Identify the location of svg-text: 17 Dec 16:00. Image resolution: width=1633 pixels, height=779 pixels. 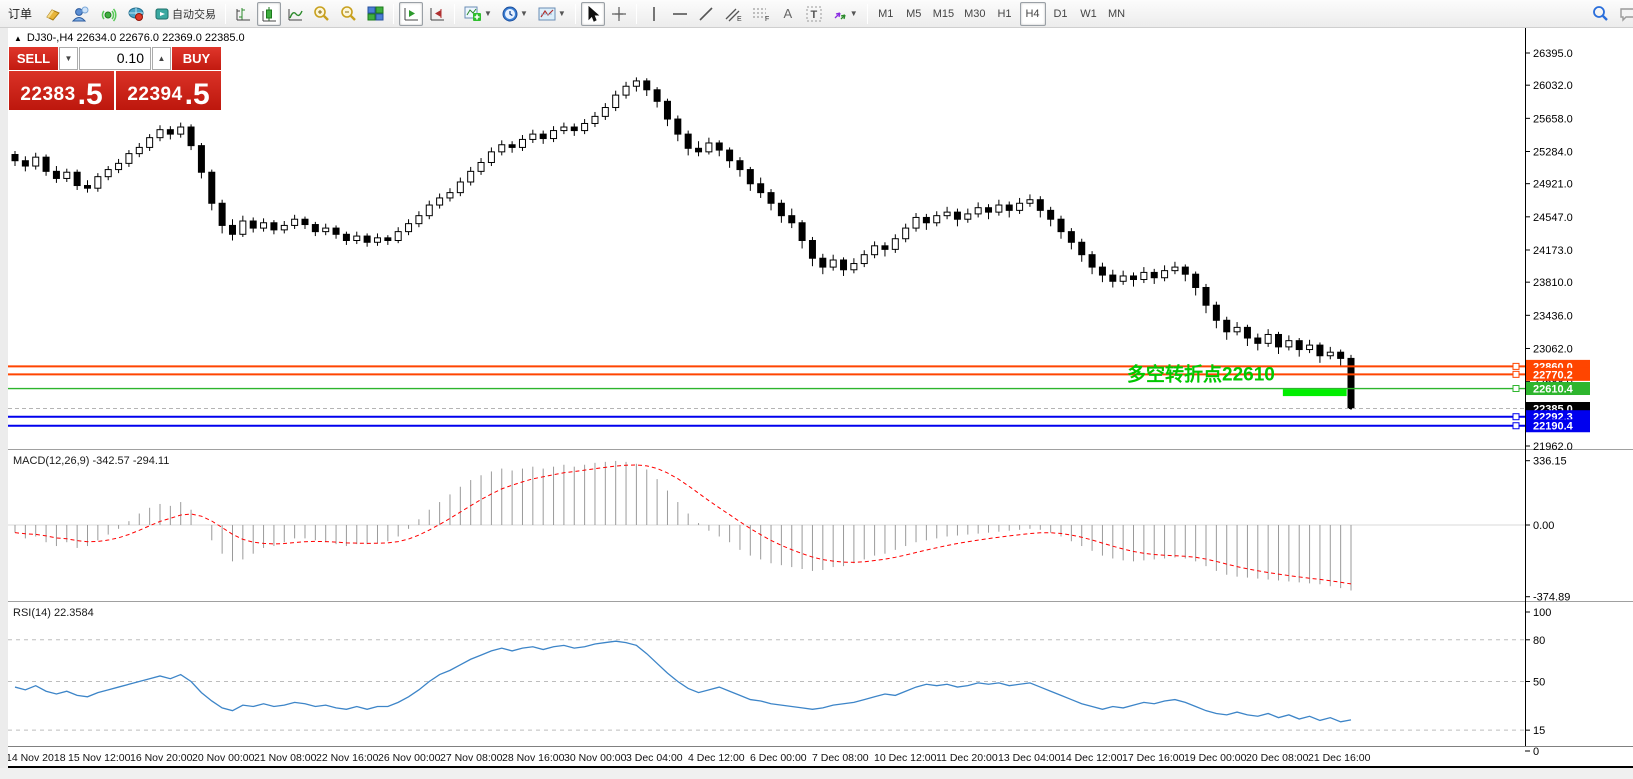
(1153, 758).